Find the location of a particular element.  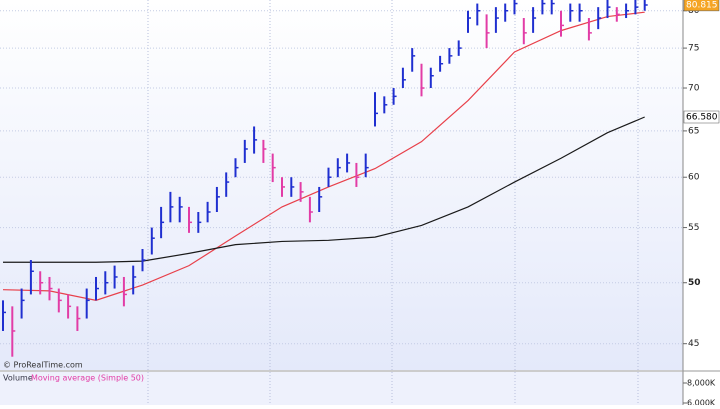

volume-label: Volume is located at coordinates (18, 378).